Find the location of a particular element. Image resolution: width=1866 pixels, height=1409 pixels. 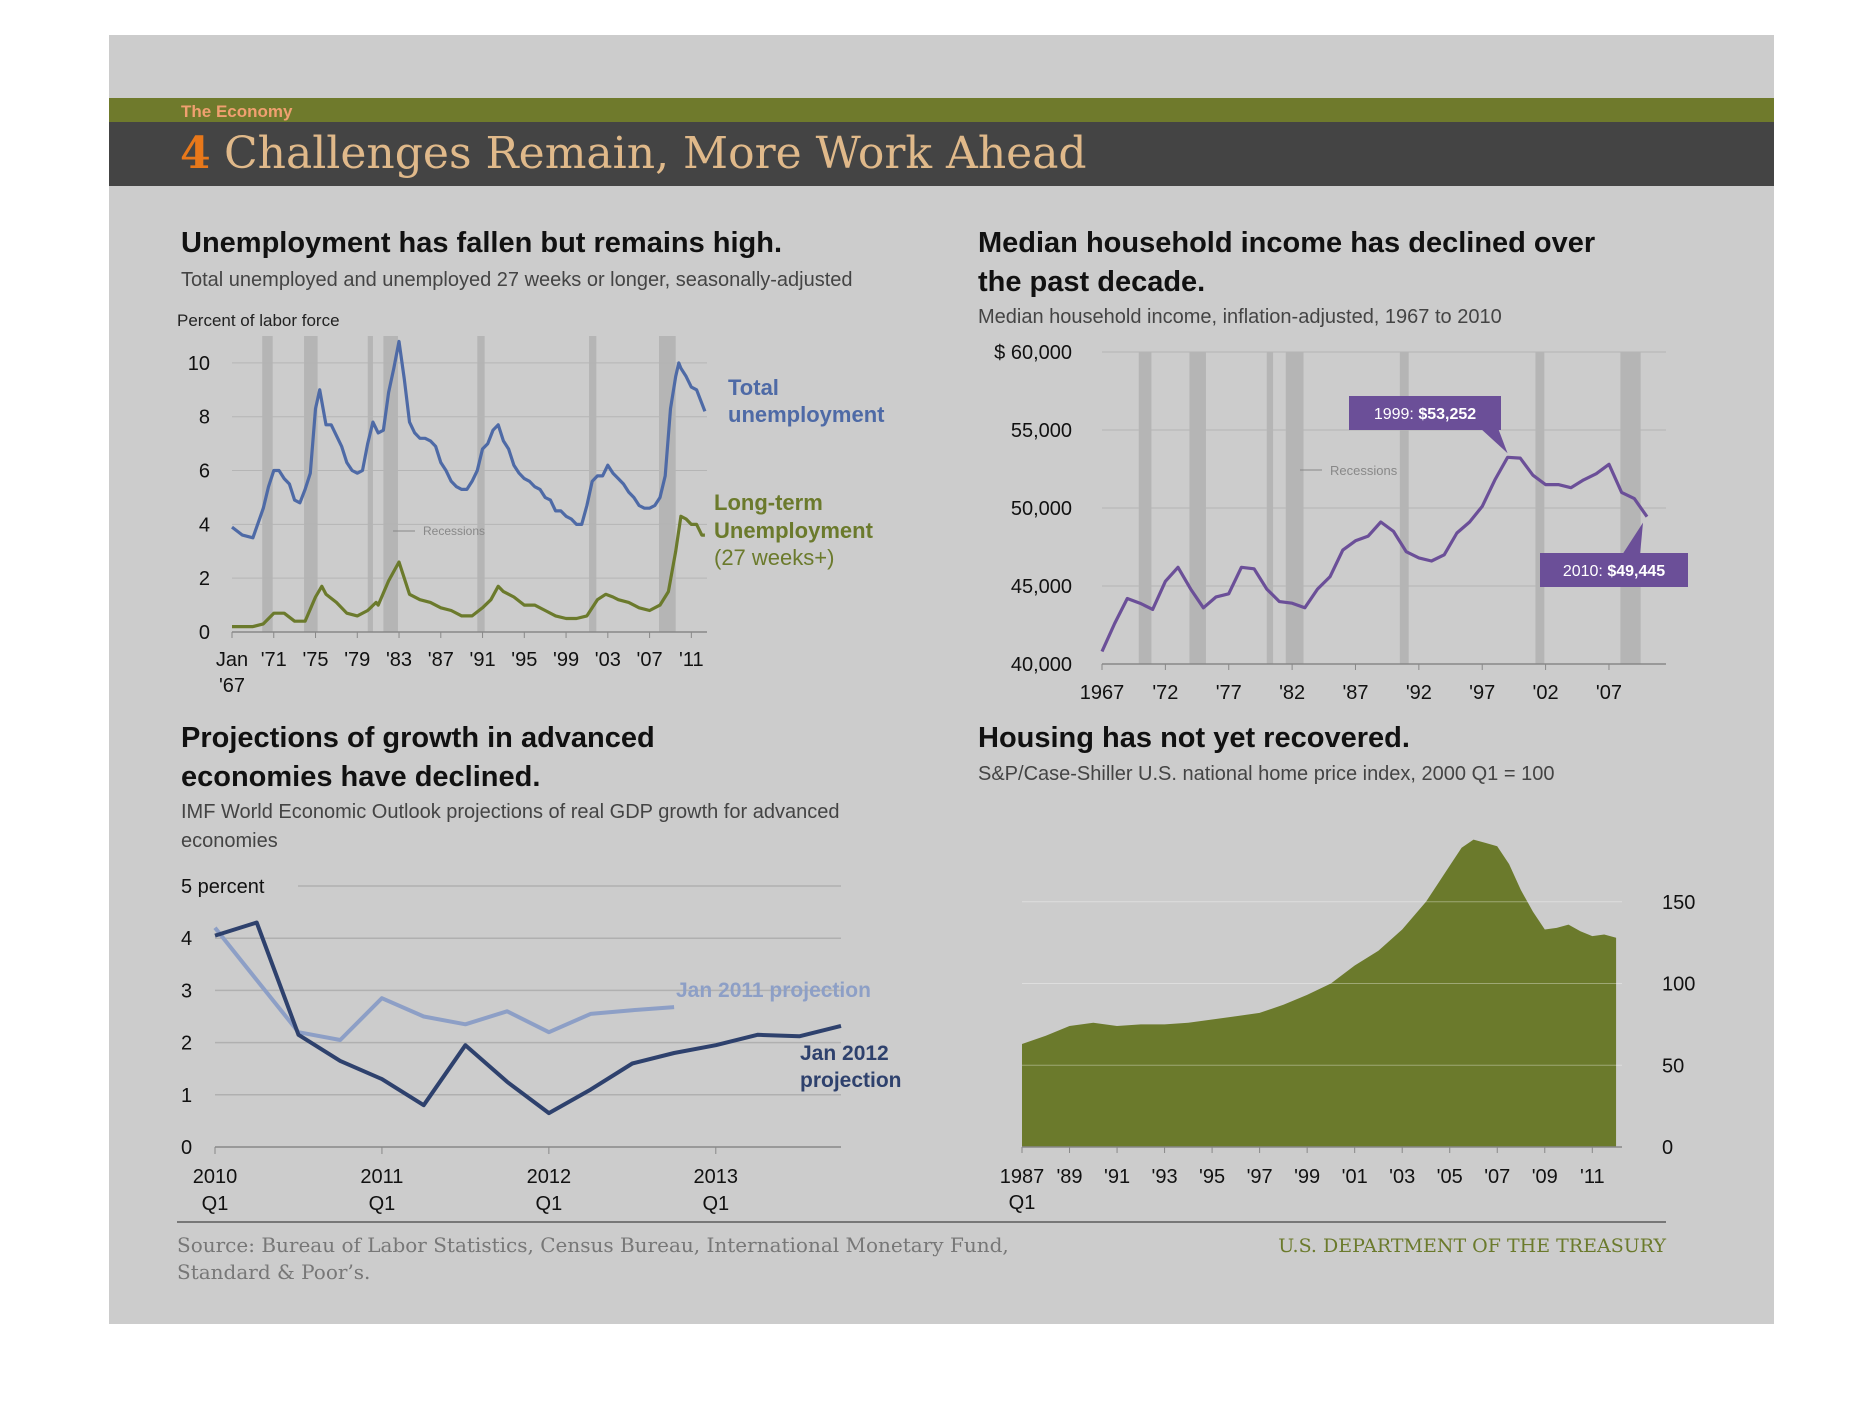

unemployment-ylabel: Percent of labor force is located at coordinates (258, 320).